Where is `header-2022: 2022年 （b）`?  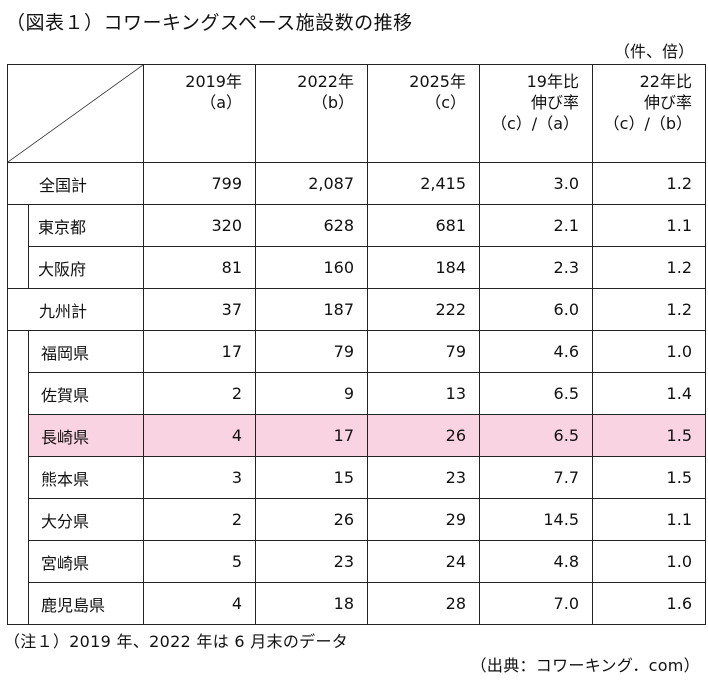 header-2022: 2022年 （b） is located at coordinates (311, 113).